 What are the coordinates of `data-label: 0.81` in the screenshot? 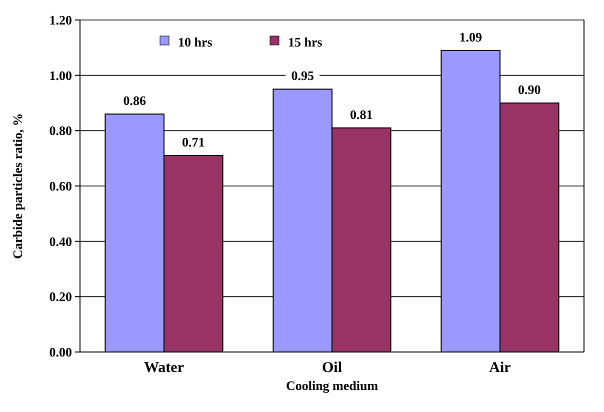 It's located at (361, 114).